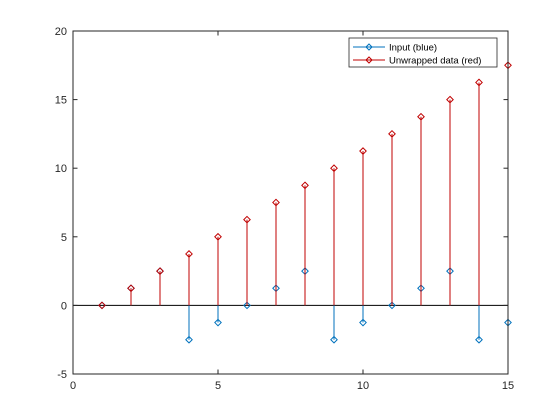  Describe the element at coordinates (413, 48) in the screenshot. I see `legend-label: Input (blue)` at that location.